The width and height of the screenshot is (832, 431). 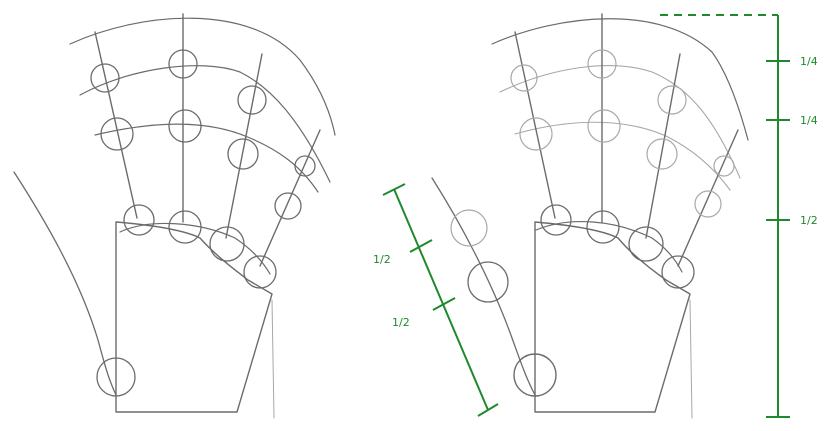 What do you see at coordinates (809, 220) in the screenshot?
I see `guide-label-half: 1/2` at bounding box center [809, 220].